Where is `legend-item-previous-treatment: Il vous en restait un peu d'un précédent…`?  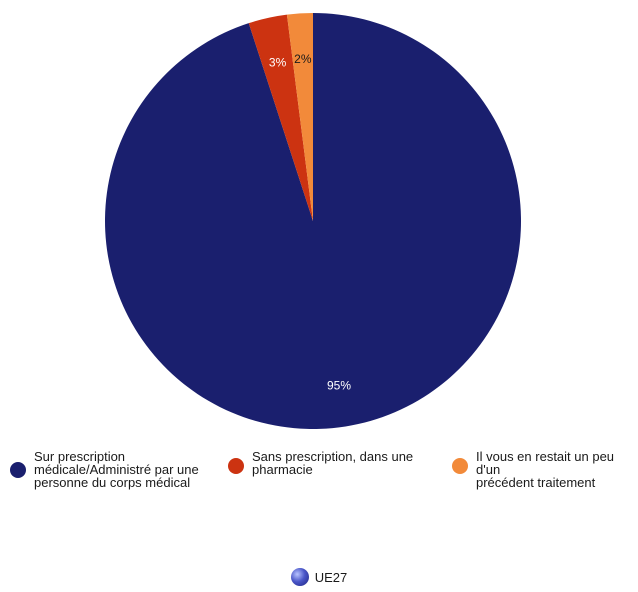 legend-item-previous-treatment: Il vous en restait un peu d'un précédent… is located at coordinates (545, 469).